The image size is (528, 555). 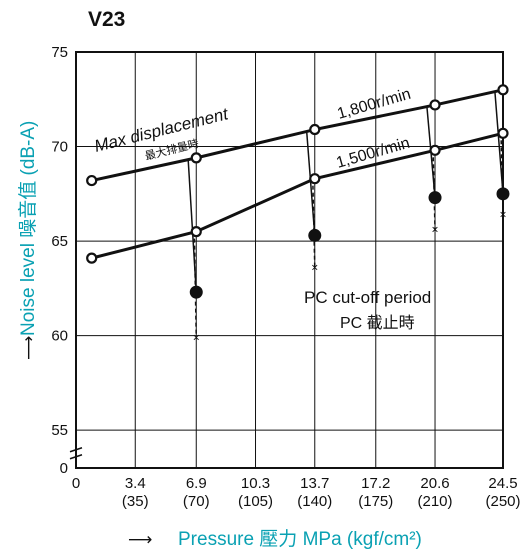 What do you see at coordinates (196, 501) in the screenshot?
I see `x-tick-sublabel: (70)` at bounding box center [196, 501].